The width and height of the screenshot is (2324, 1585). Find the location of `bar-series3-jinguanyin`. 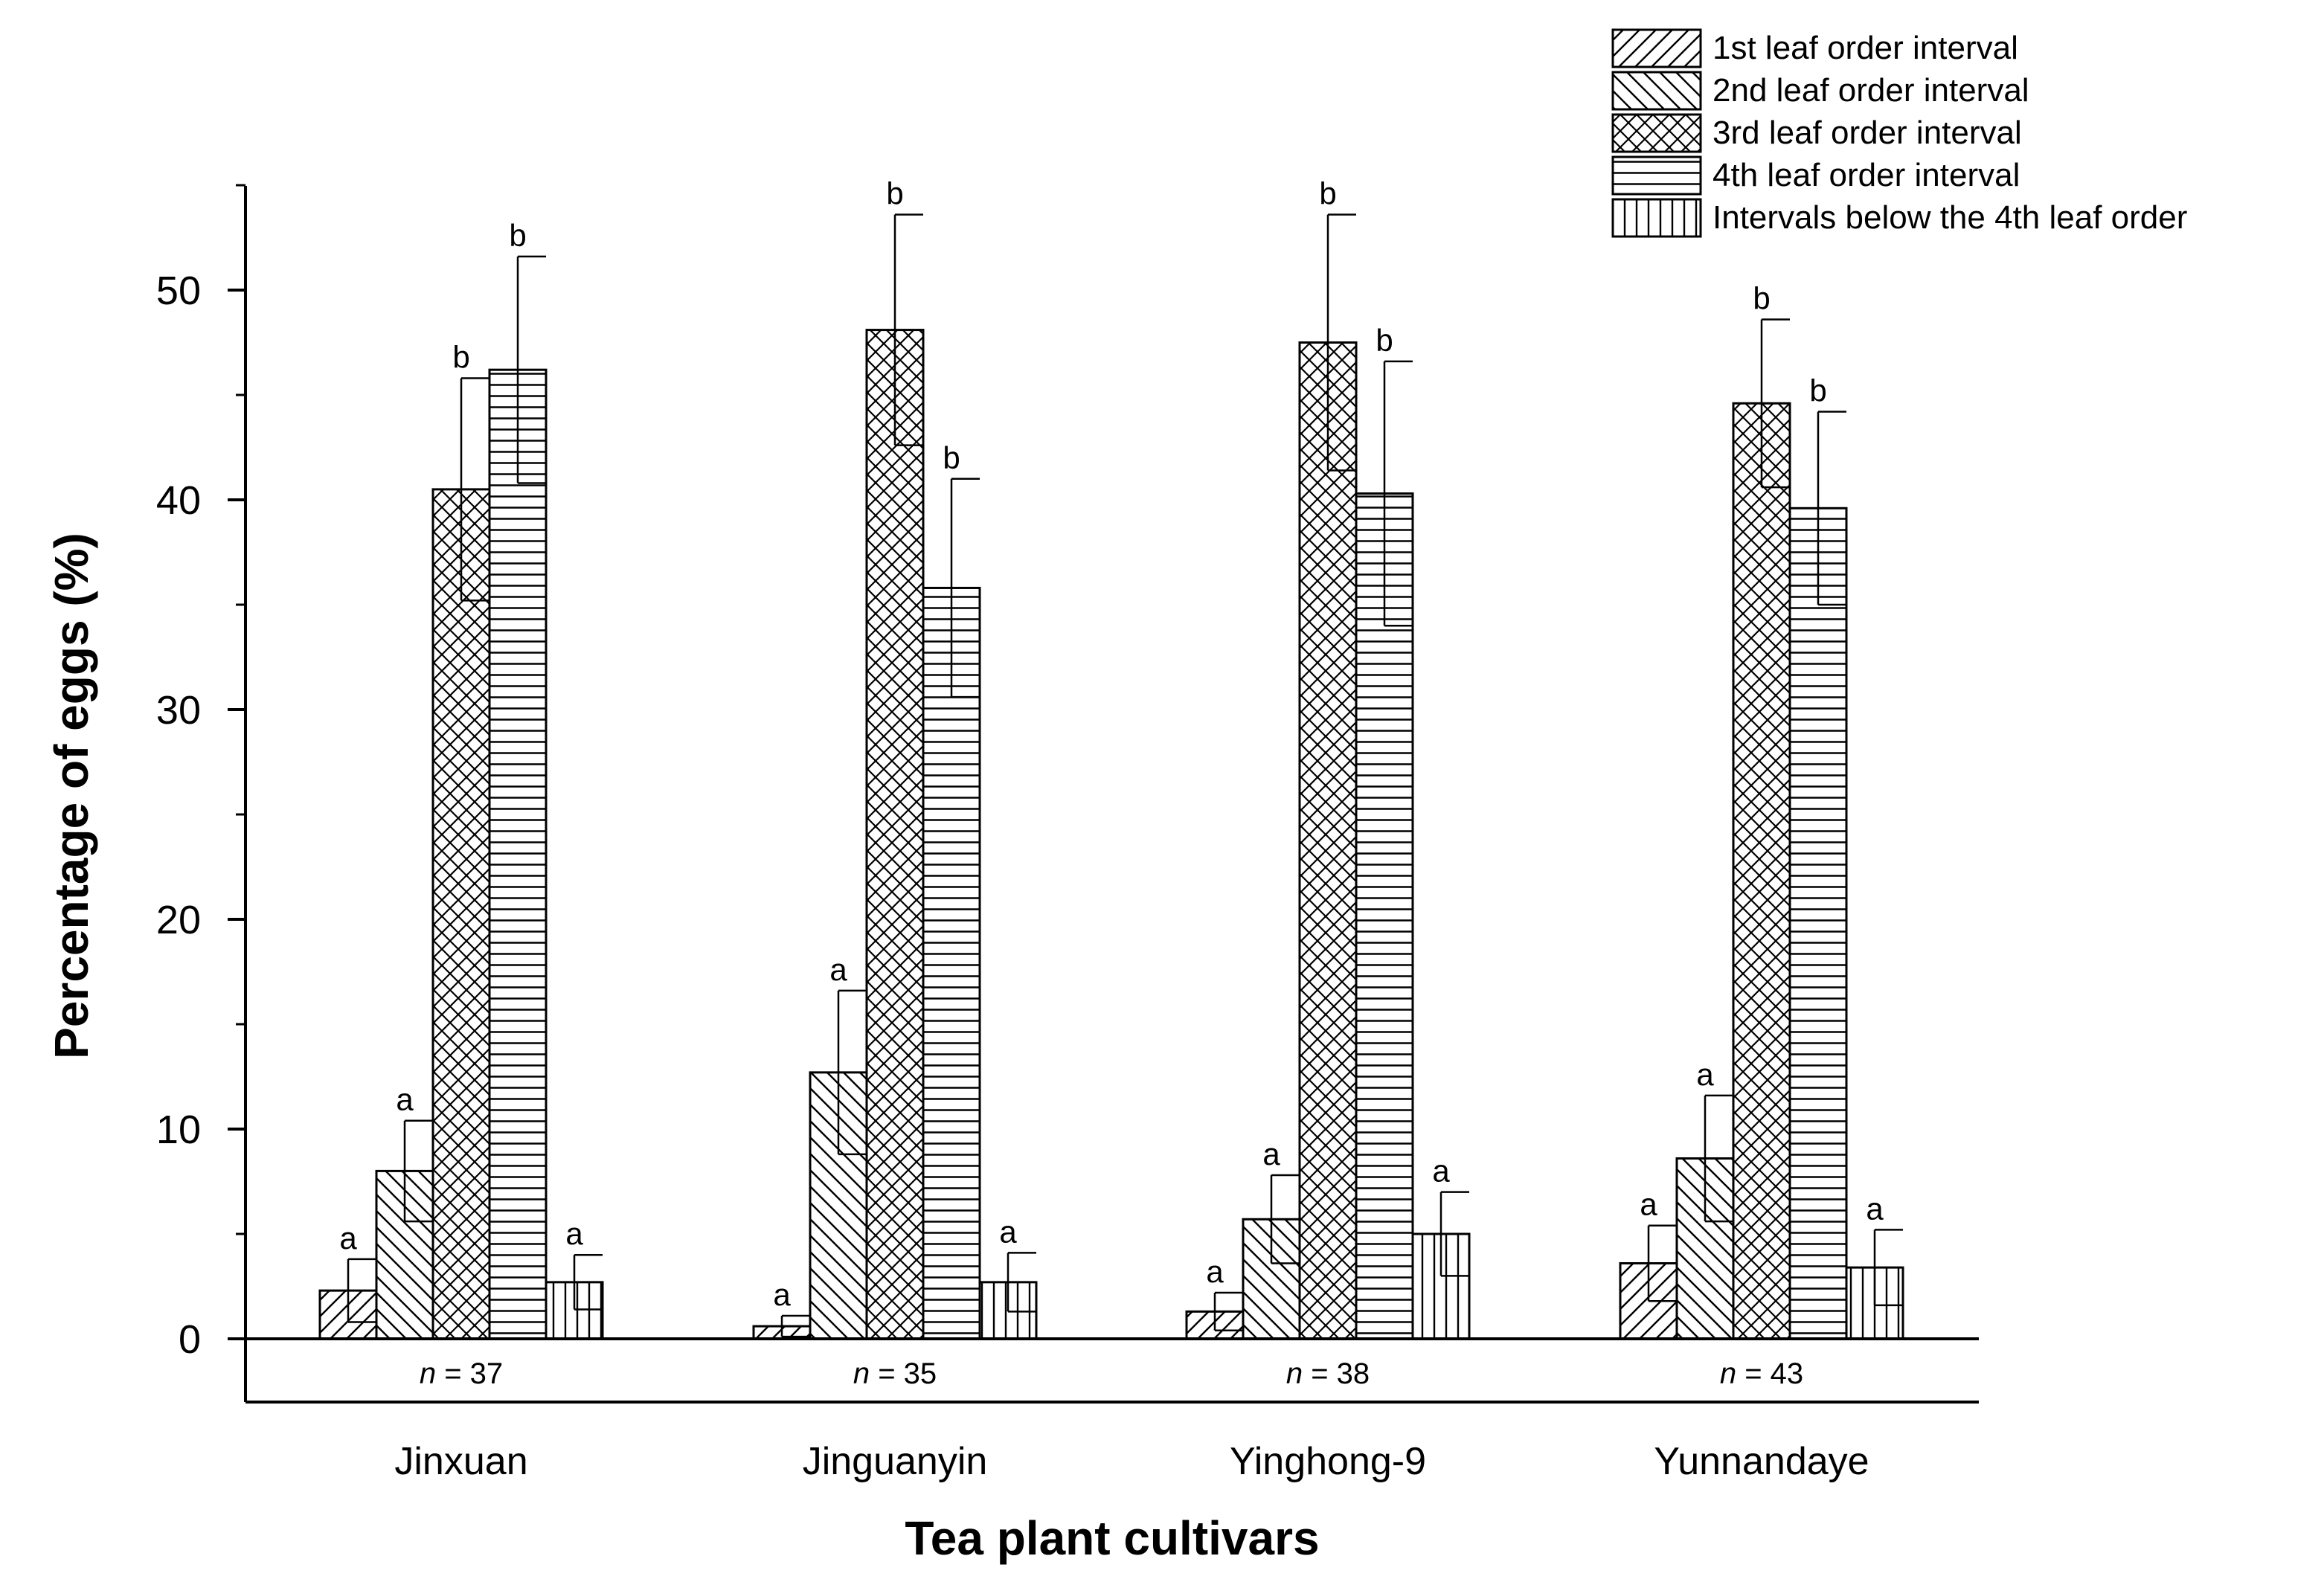

bar-series3-jinguanyin is located at coordinates (895, 835).